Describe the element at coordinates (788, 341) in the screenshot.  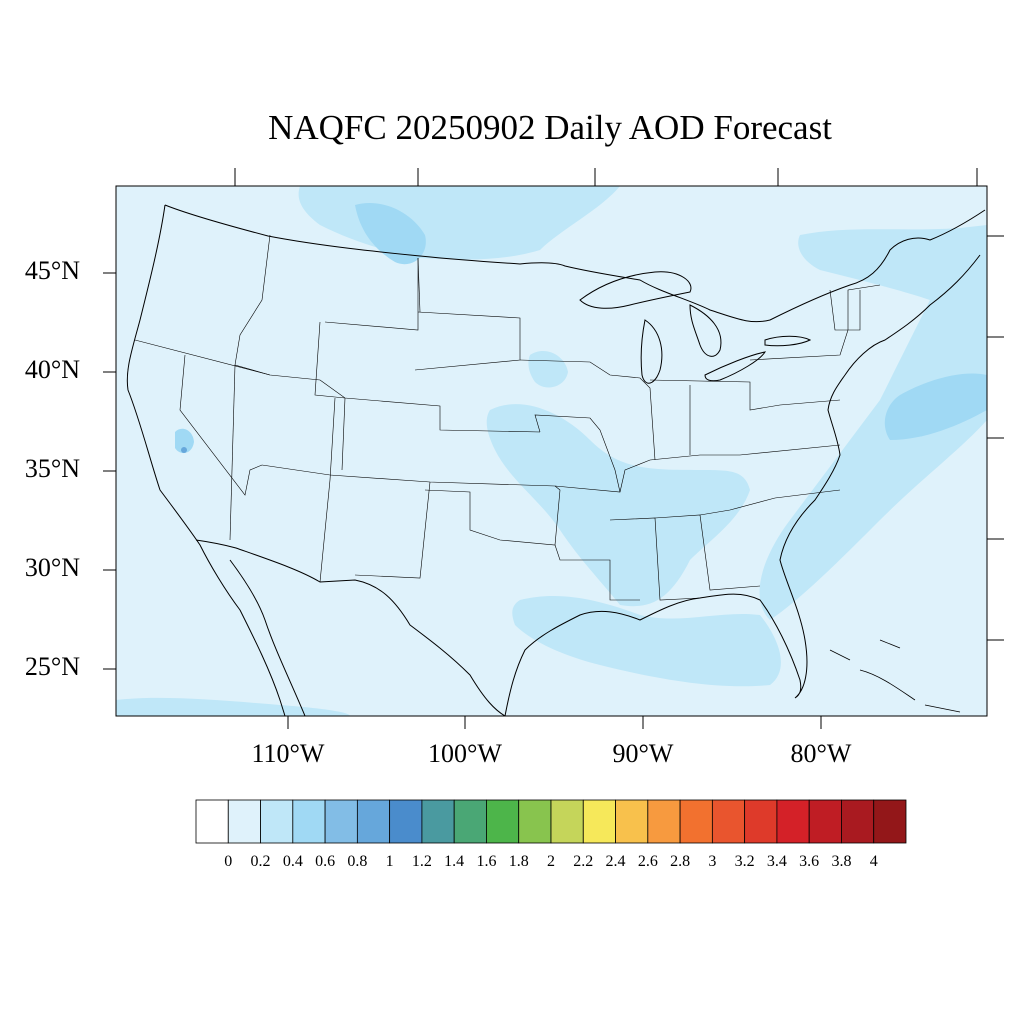
I see `lake-ontario` at that location.